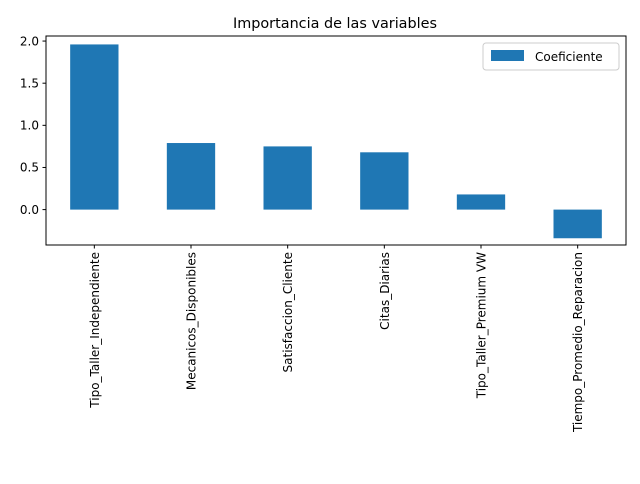 The height and width of the screenshot is (484, 640). I want to click on y-tick-label: 1.0, so click(29, 126).